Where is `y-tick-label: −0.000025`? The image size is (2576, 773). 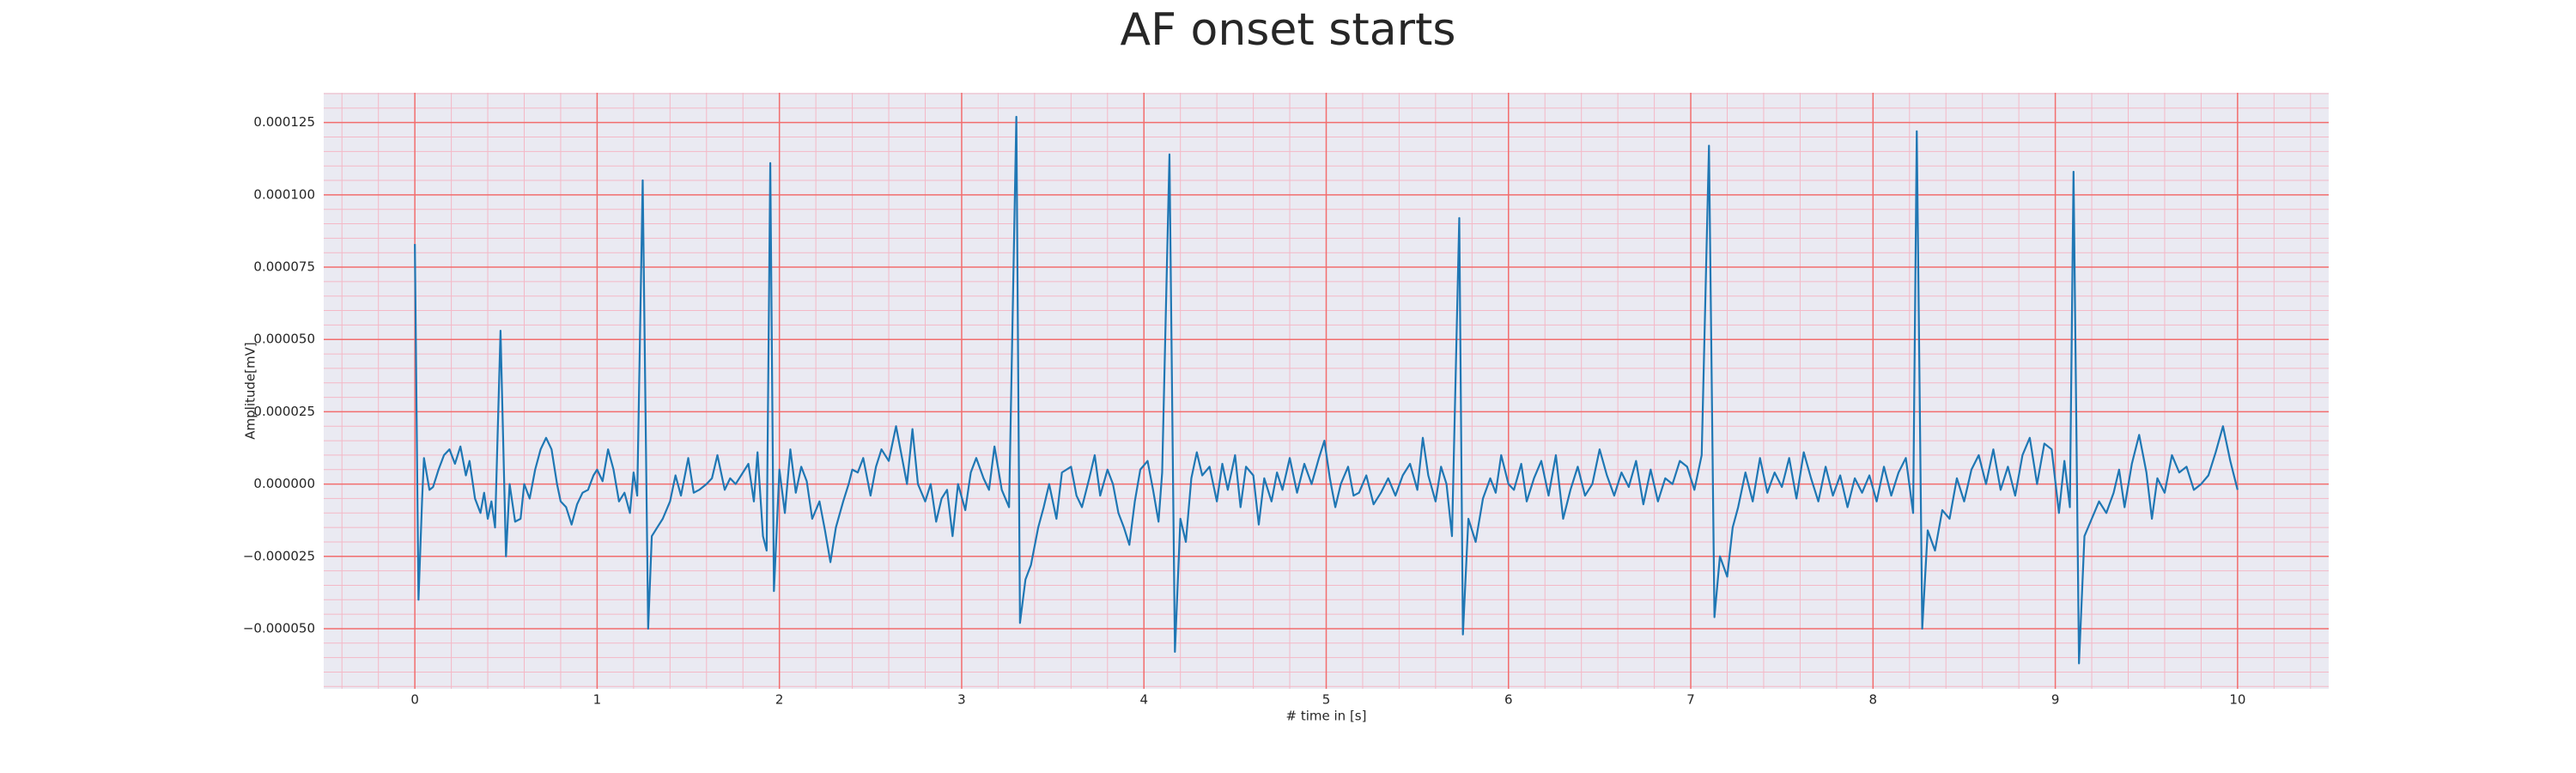
y-tick-label: −0.000025 is located at coordinates (279, 555).